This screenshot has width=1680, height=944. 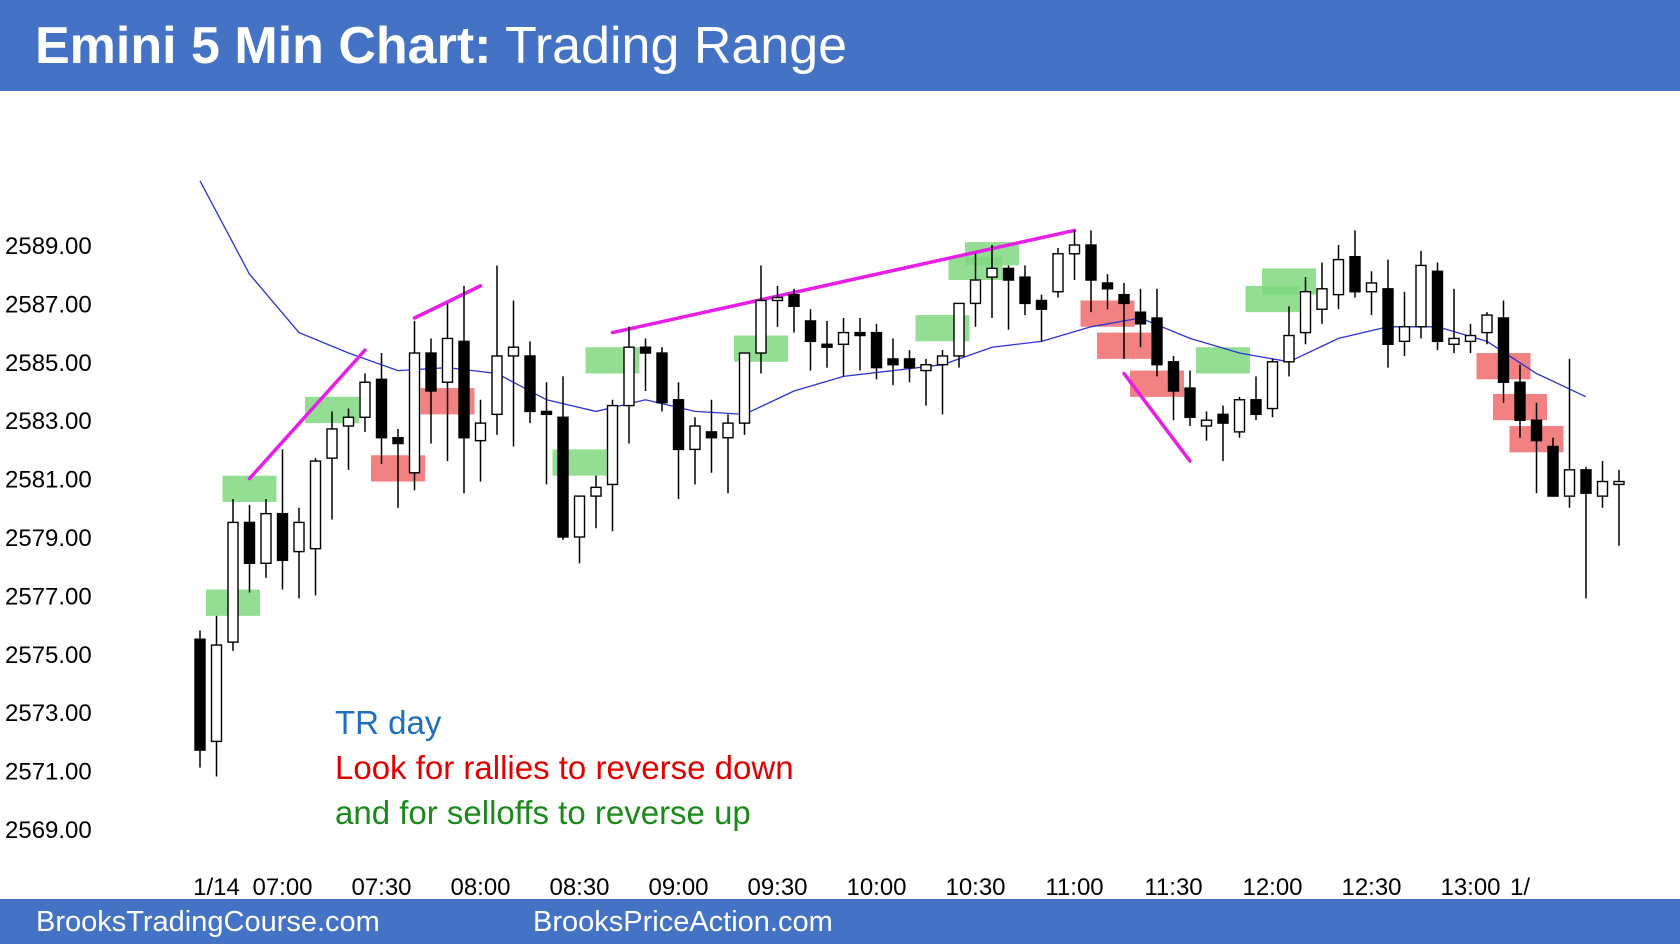 I want to click on note-selloffs: and for selloffs to reverse up, so click(x=543, y=812).